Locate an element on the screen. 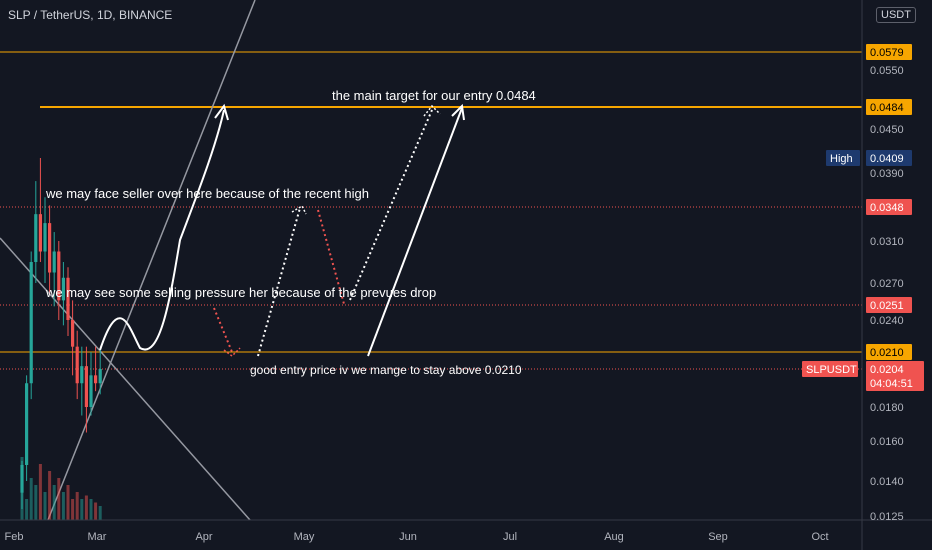 This screenshot has height=550, width=932. chart-title: SLP / TetherUS, 1D, BINANCE is located at coordinates (90, 15).